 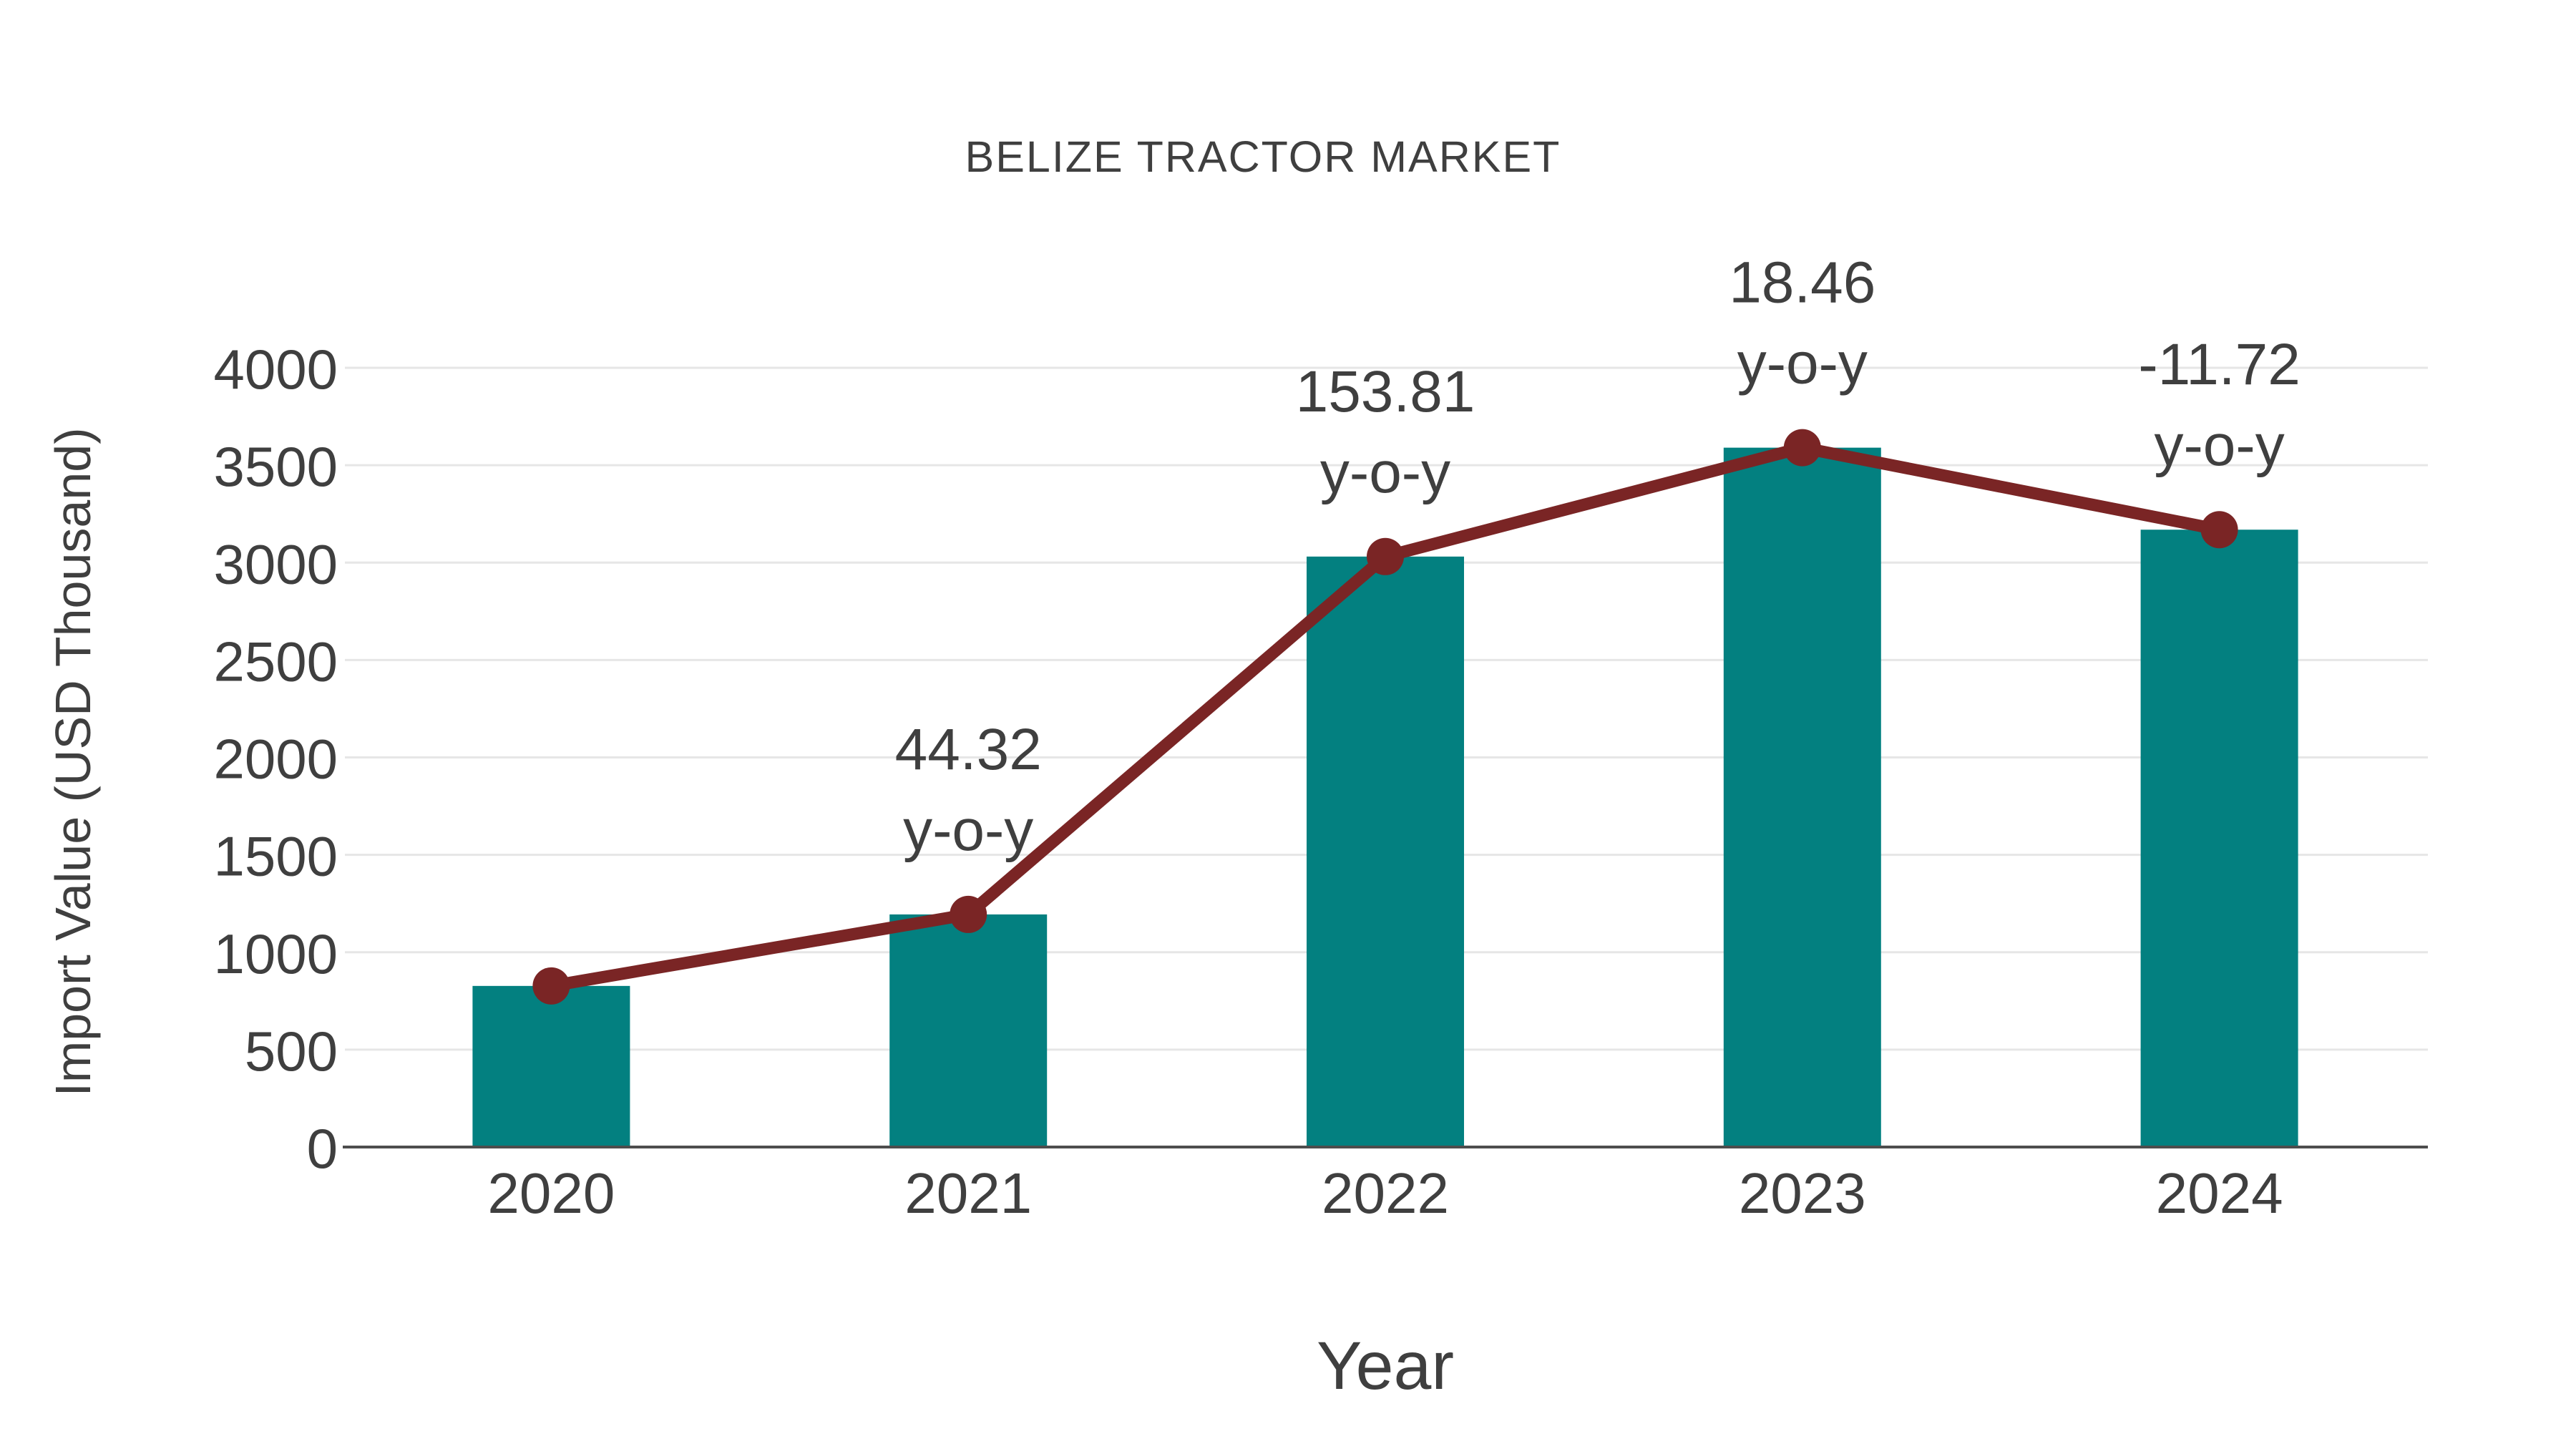 I want to click on x-tick-label-2024: 2024, so click(x=2219, y=1193).